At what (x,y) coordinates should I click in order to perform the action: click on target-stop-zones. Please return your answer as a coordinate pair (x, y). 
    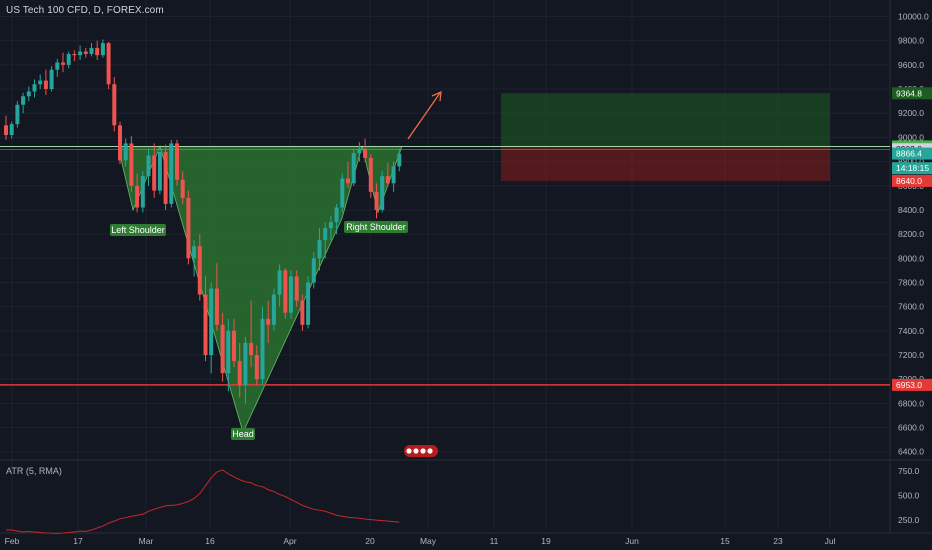
    Looking at the image, I should click on (665, 137).